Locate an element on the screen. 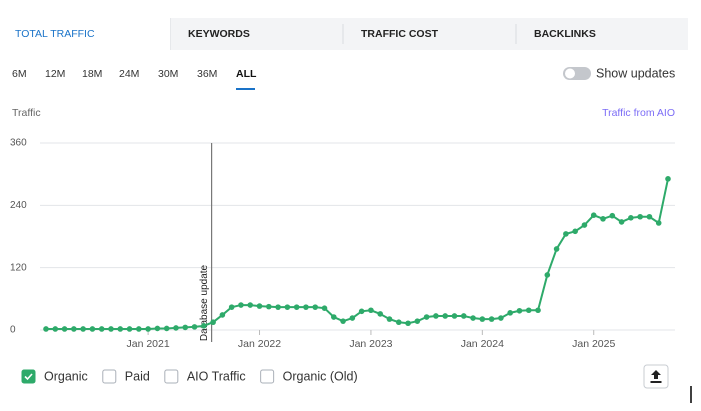 This screenshot has width=701, height=411. y-tick-label: 240 is located at coordinates (18, 205).